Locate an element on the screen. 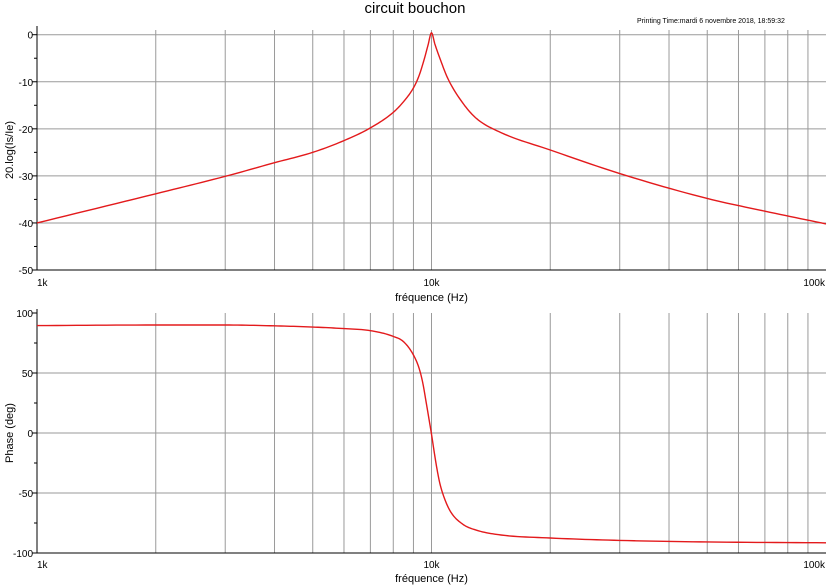  page-title: circuit bouchon is located at coordinates (415, 8).